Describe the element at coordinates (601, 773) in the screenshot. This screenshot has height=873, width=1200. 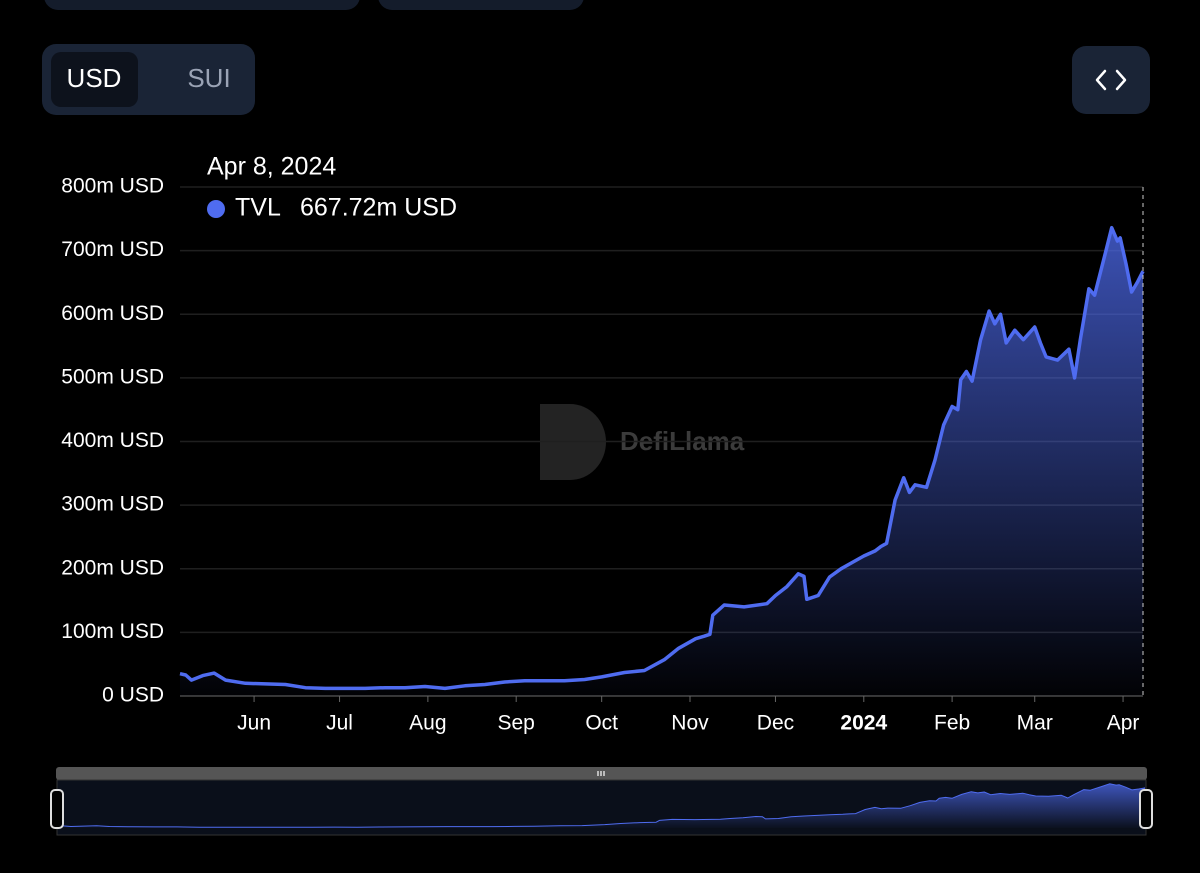
I see `brush-grip` at that location.